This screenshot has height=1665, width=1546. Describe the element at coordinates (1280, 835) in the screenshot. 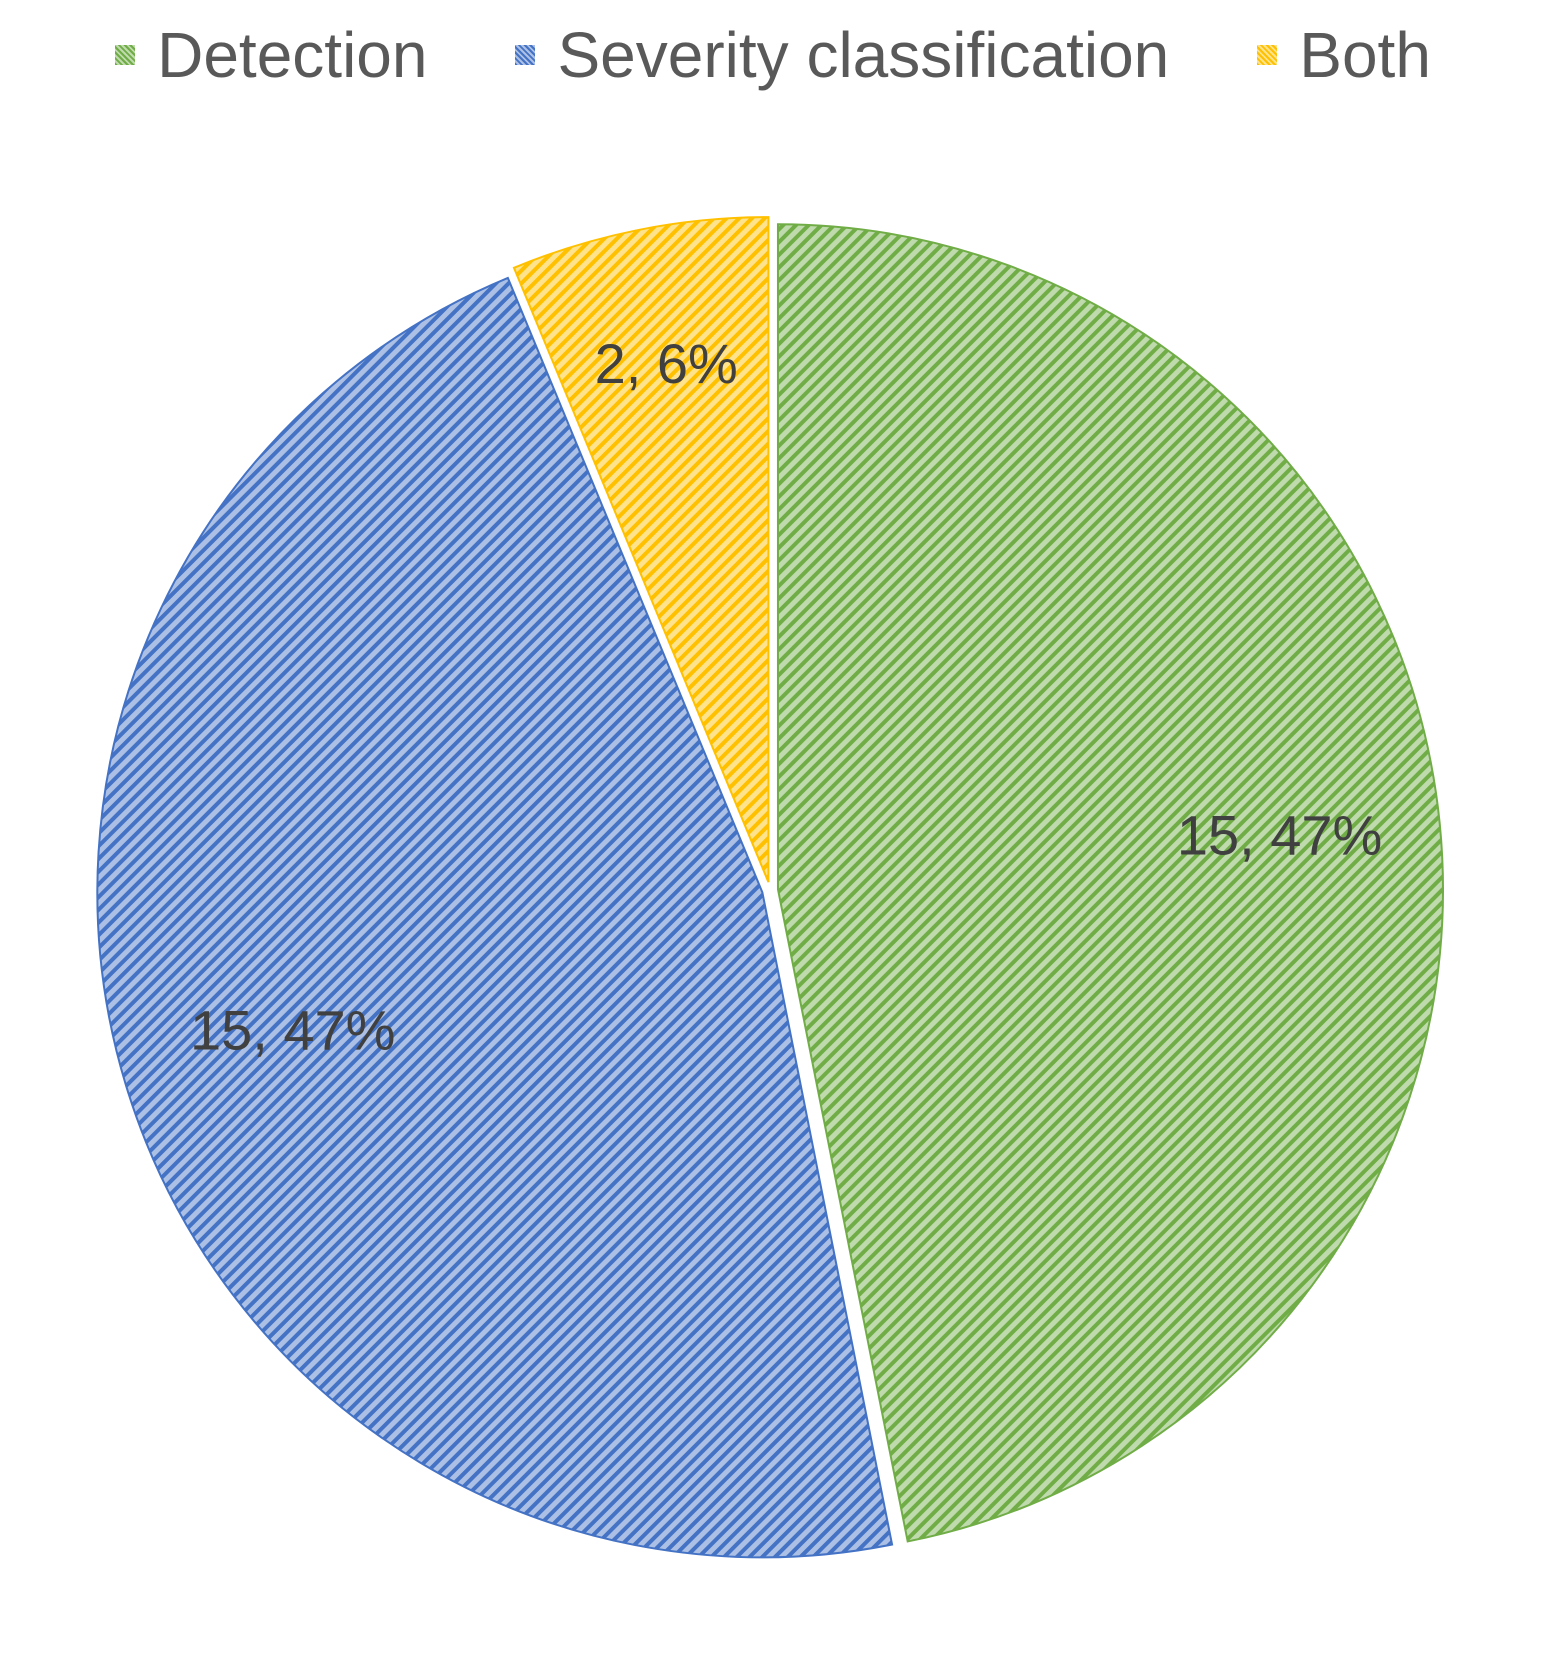

I see `data-label-detection: 15, 47%` at that location.